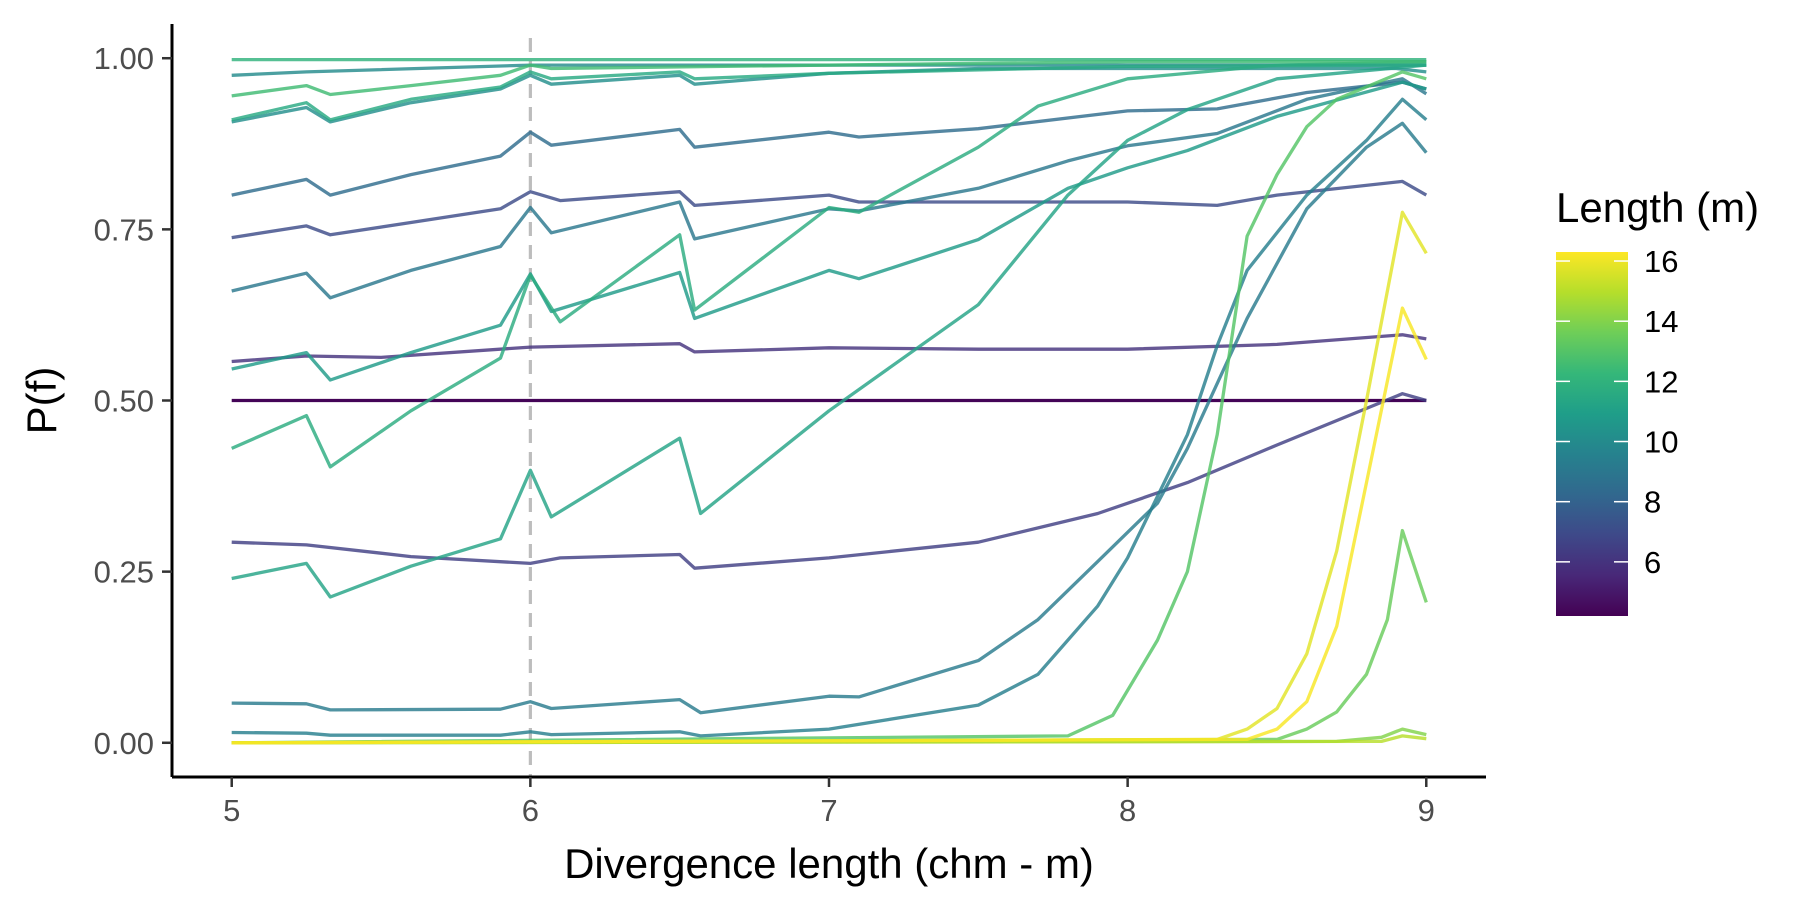  What do you see at coordinates (231, 810) in the screenshot?
I see `x-tick-label: 5` at bounding box center [231, 810].